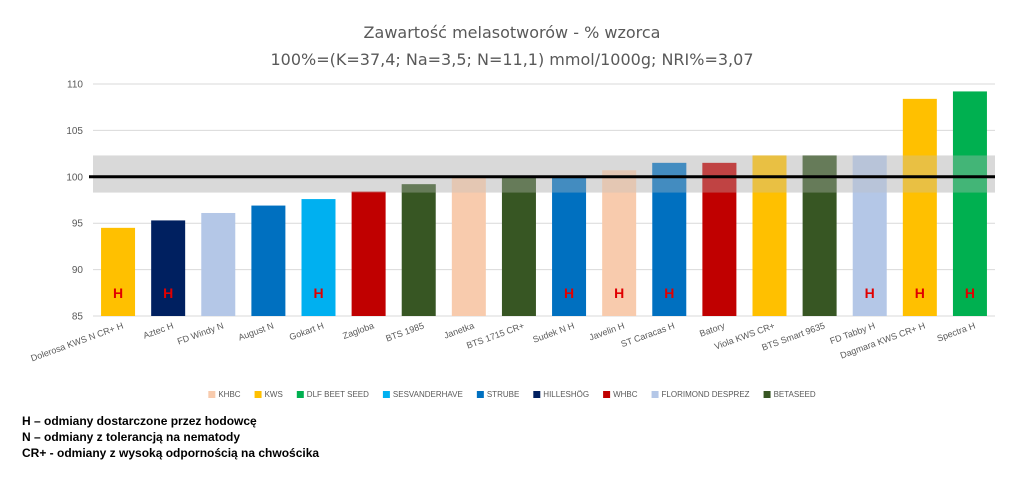 The image size is (1024, 478). Describe the element at coordinates (74, 177) in the screenshot. I see `y-tick-label: 100` at that location.